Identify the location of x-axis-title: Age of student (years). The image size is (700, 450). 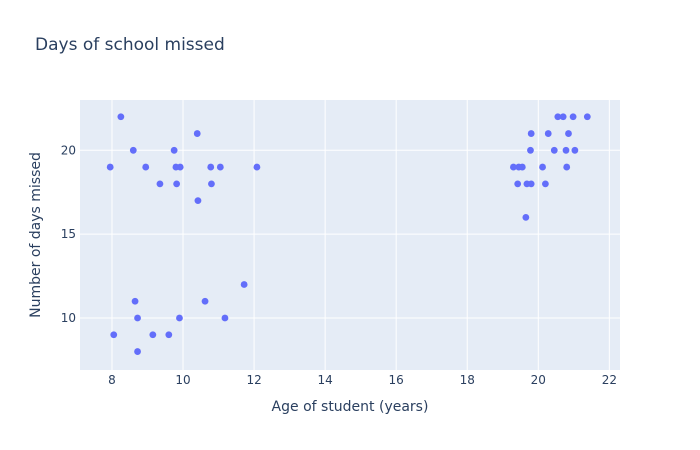
(350, 407).